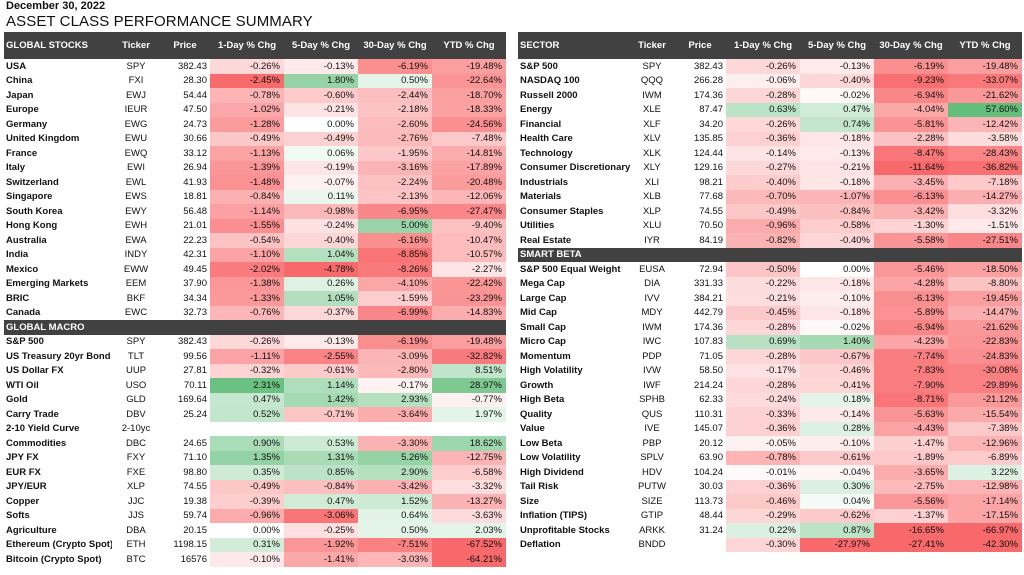 Image resolution: width=1024 pixels, height=575 pixels. I want to click on cell-price: 70.50, so click(711, 226).